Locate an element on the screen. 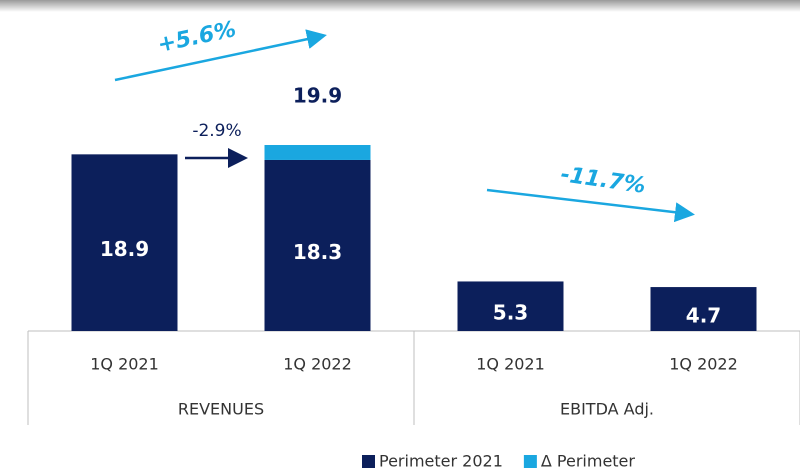 This screenshot has width=800, height=474. annotation: +5.6% is located at coordinates (196, 37).